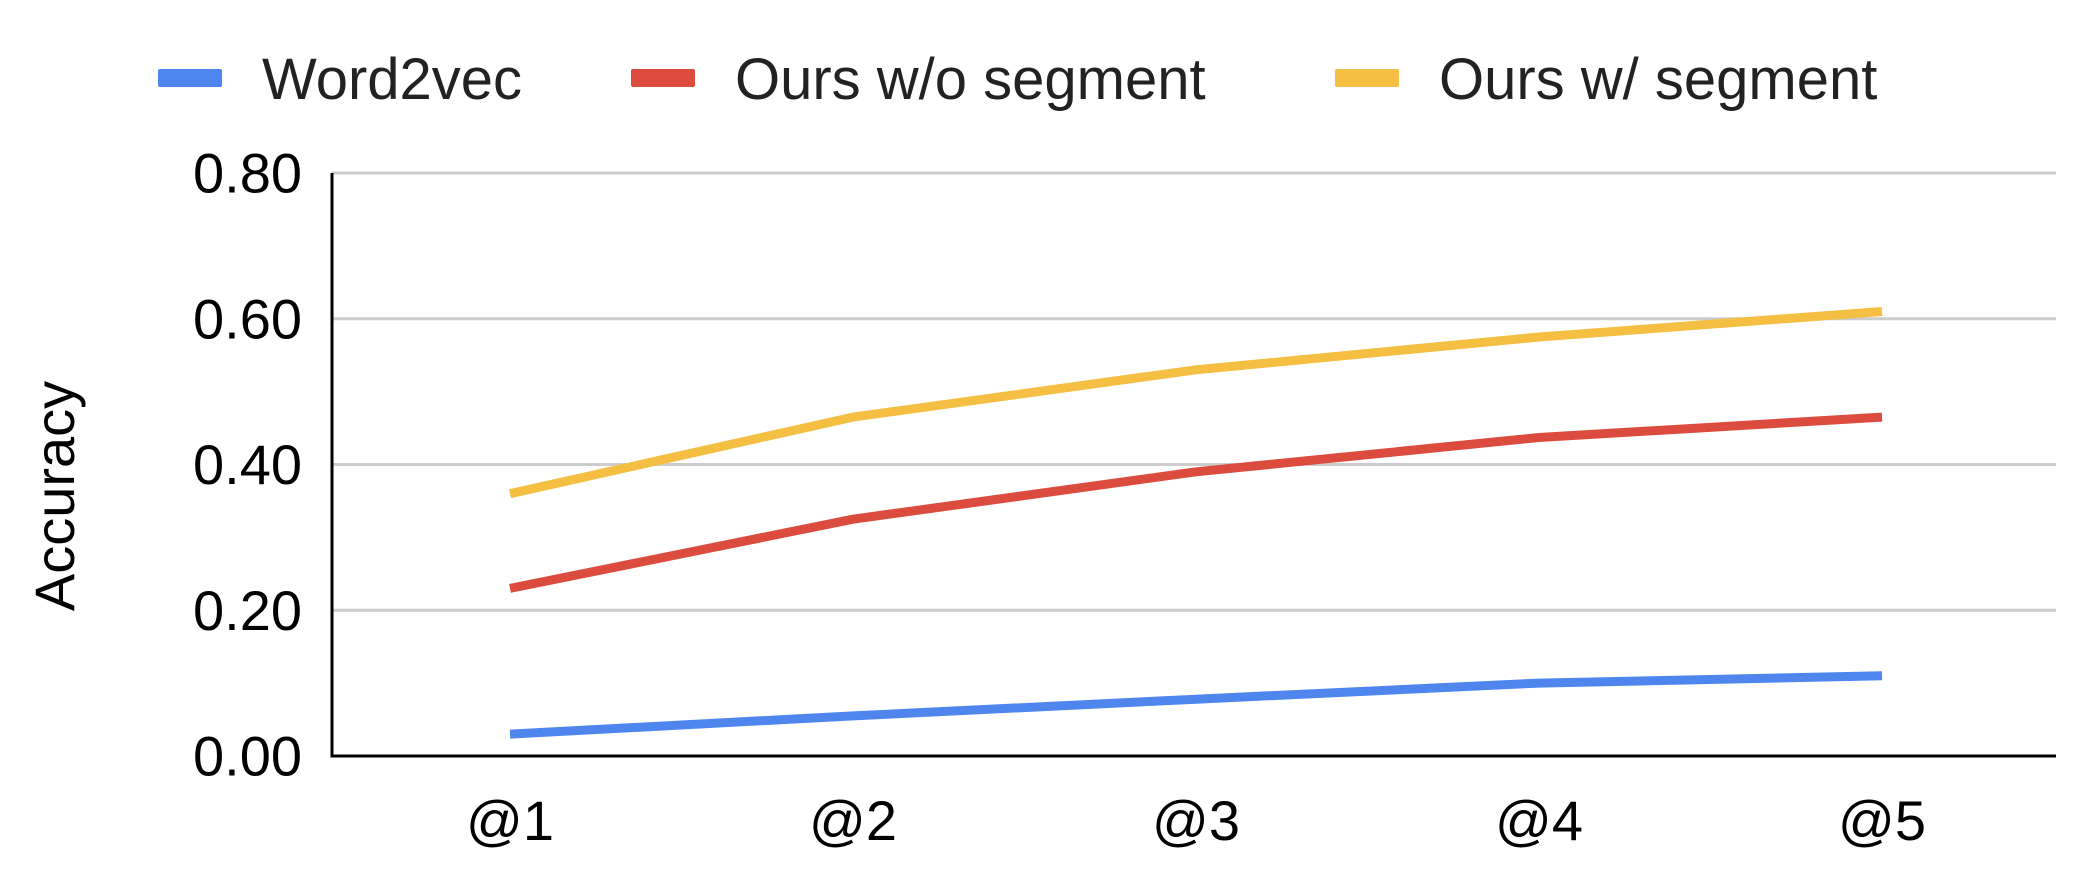 This screenshot has width=2098, height=896. I want to click on y-tick-labels: 0.80 0.60 0.40 0.20 0.00, so click(247, 465).